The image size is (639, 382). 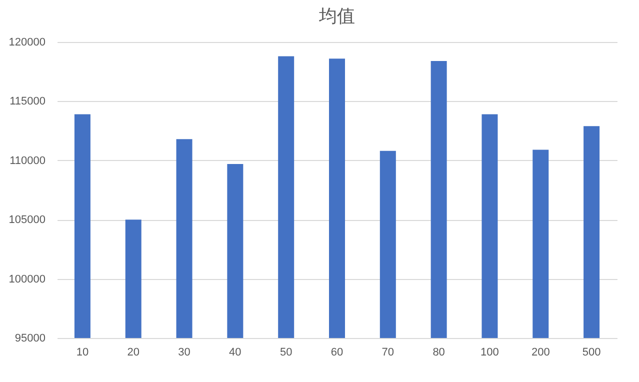 I want to click on x-tick-label: 40, so click(x=235, y=352).